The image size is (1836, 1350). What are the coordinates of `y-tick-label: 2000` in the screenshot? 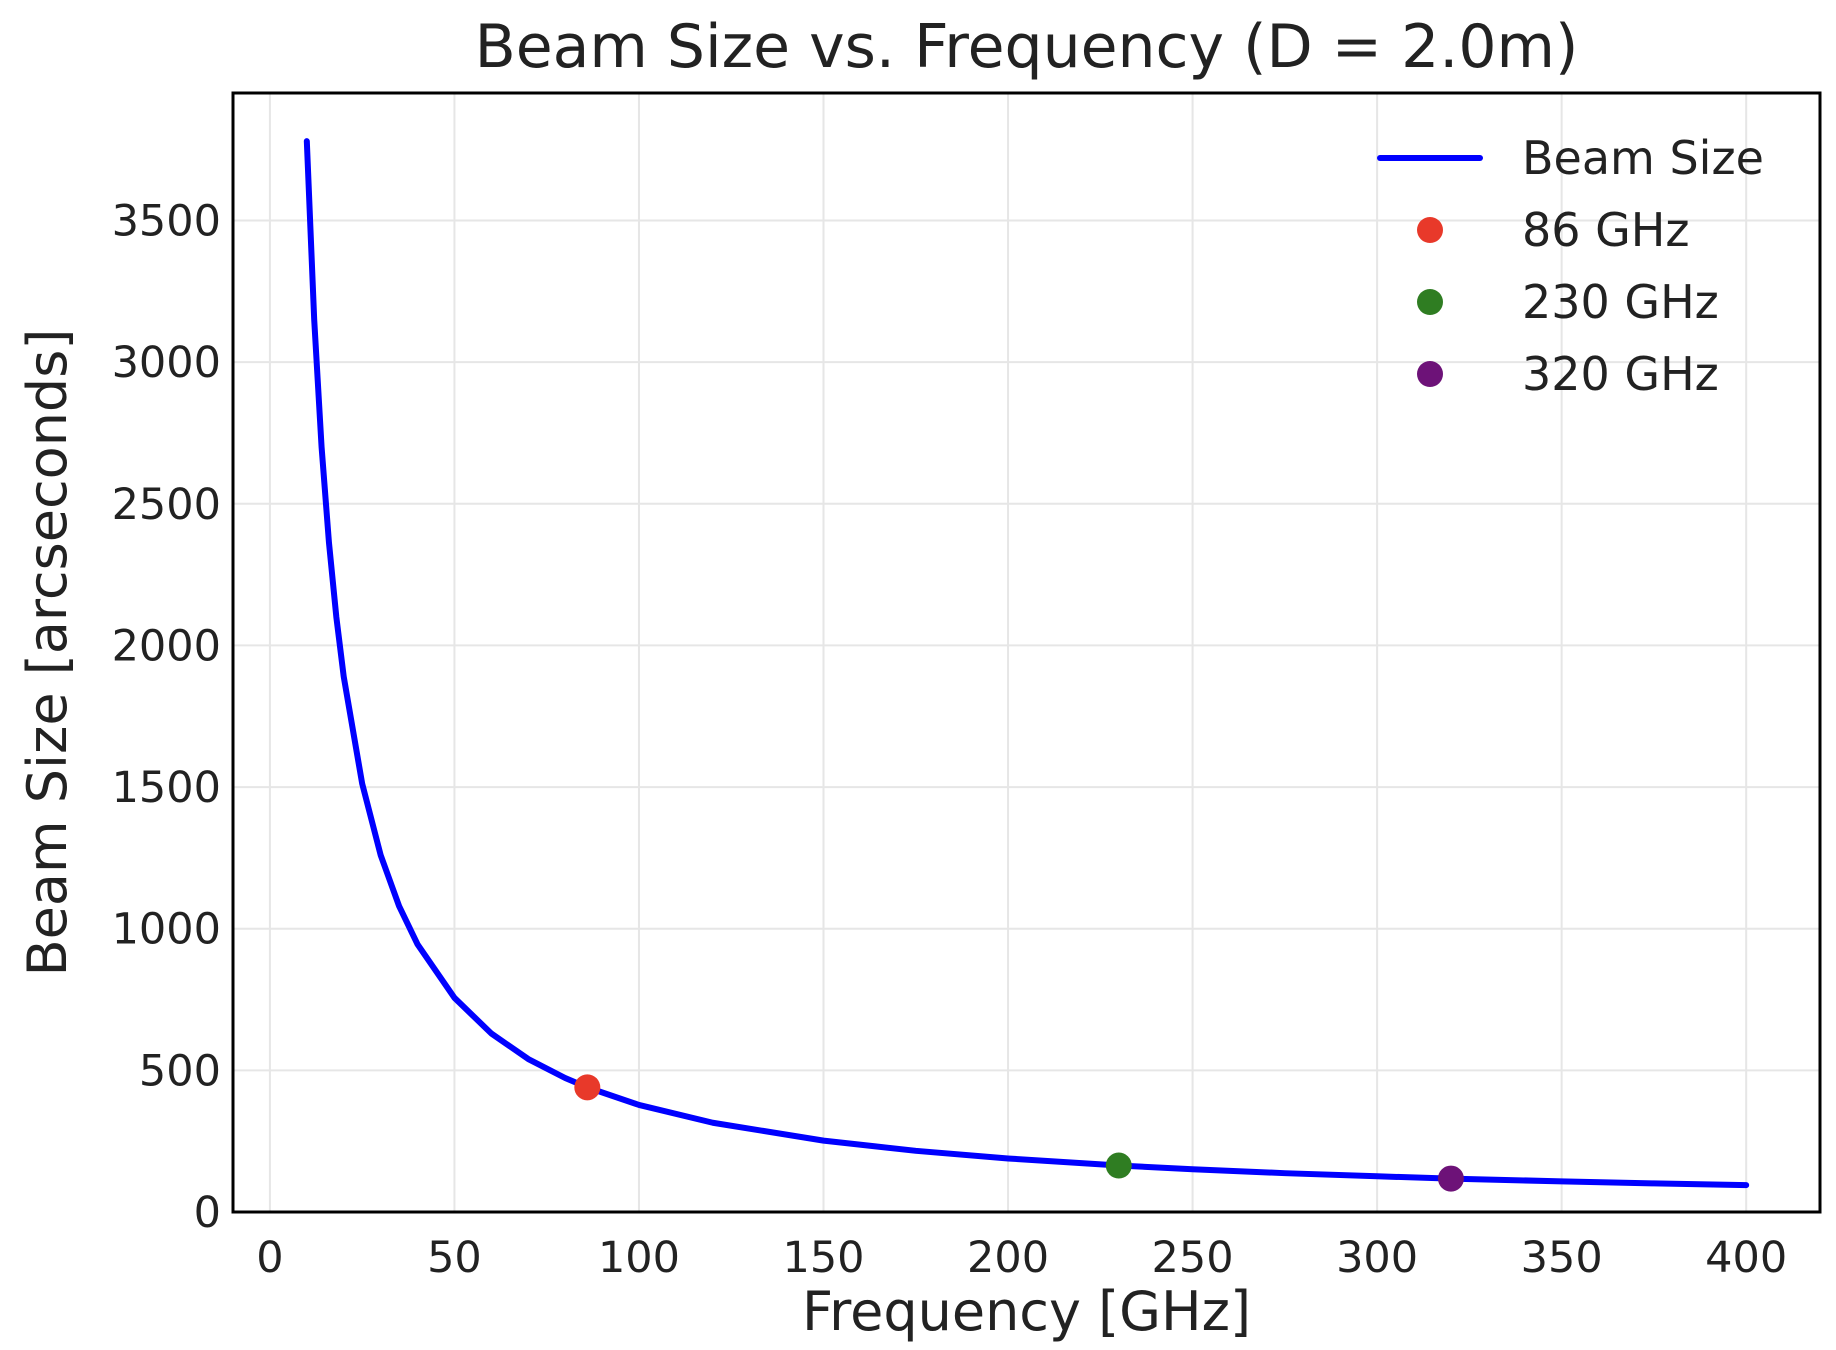 It's located at (166, 646).